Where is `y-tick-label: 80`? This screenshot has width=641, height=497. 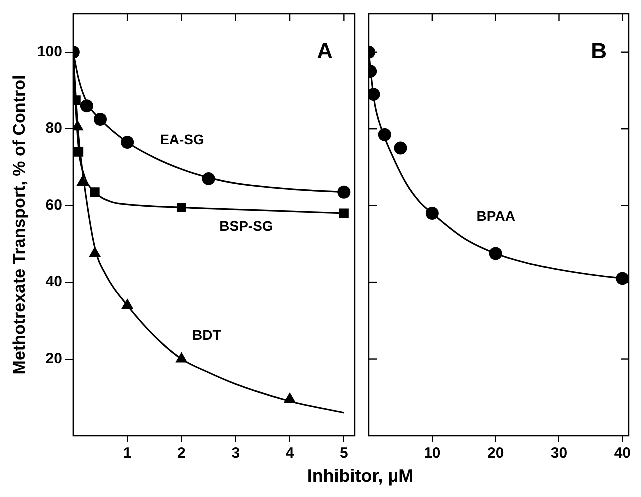 y-tick-label: 80 is located at coordinates (54, 129).